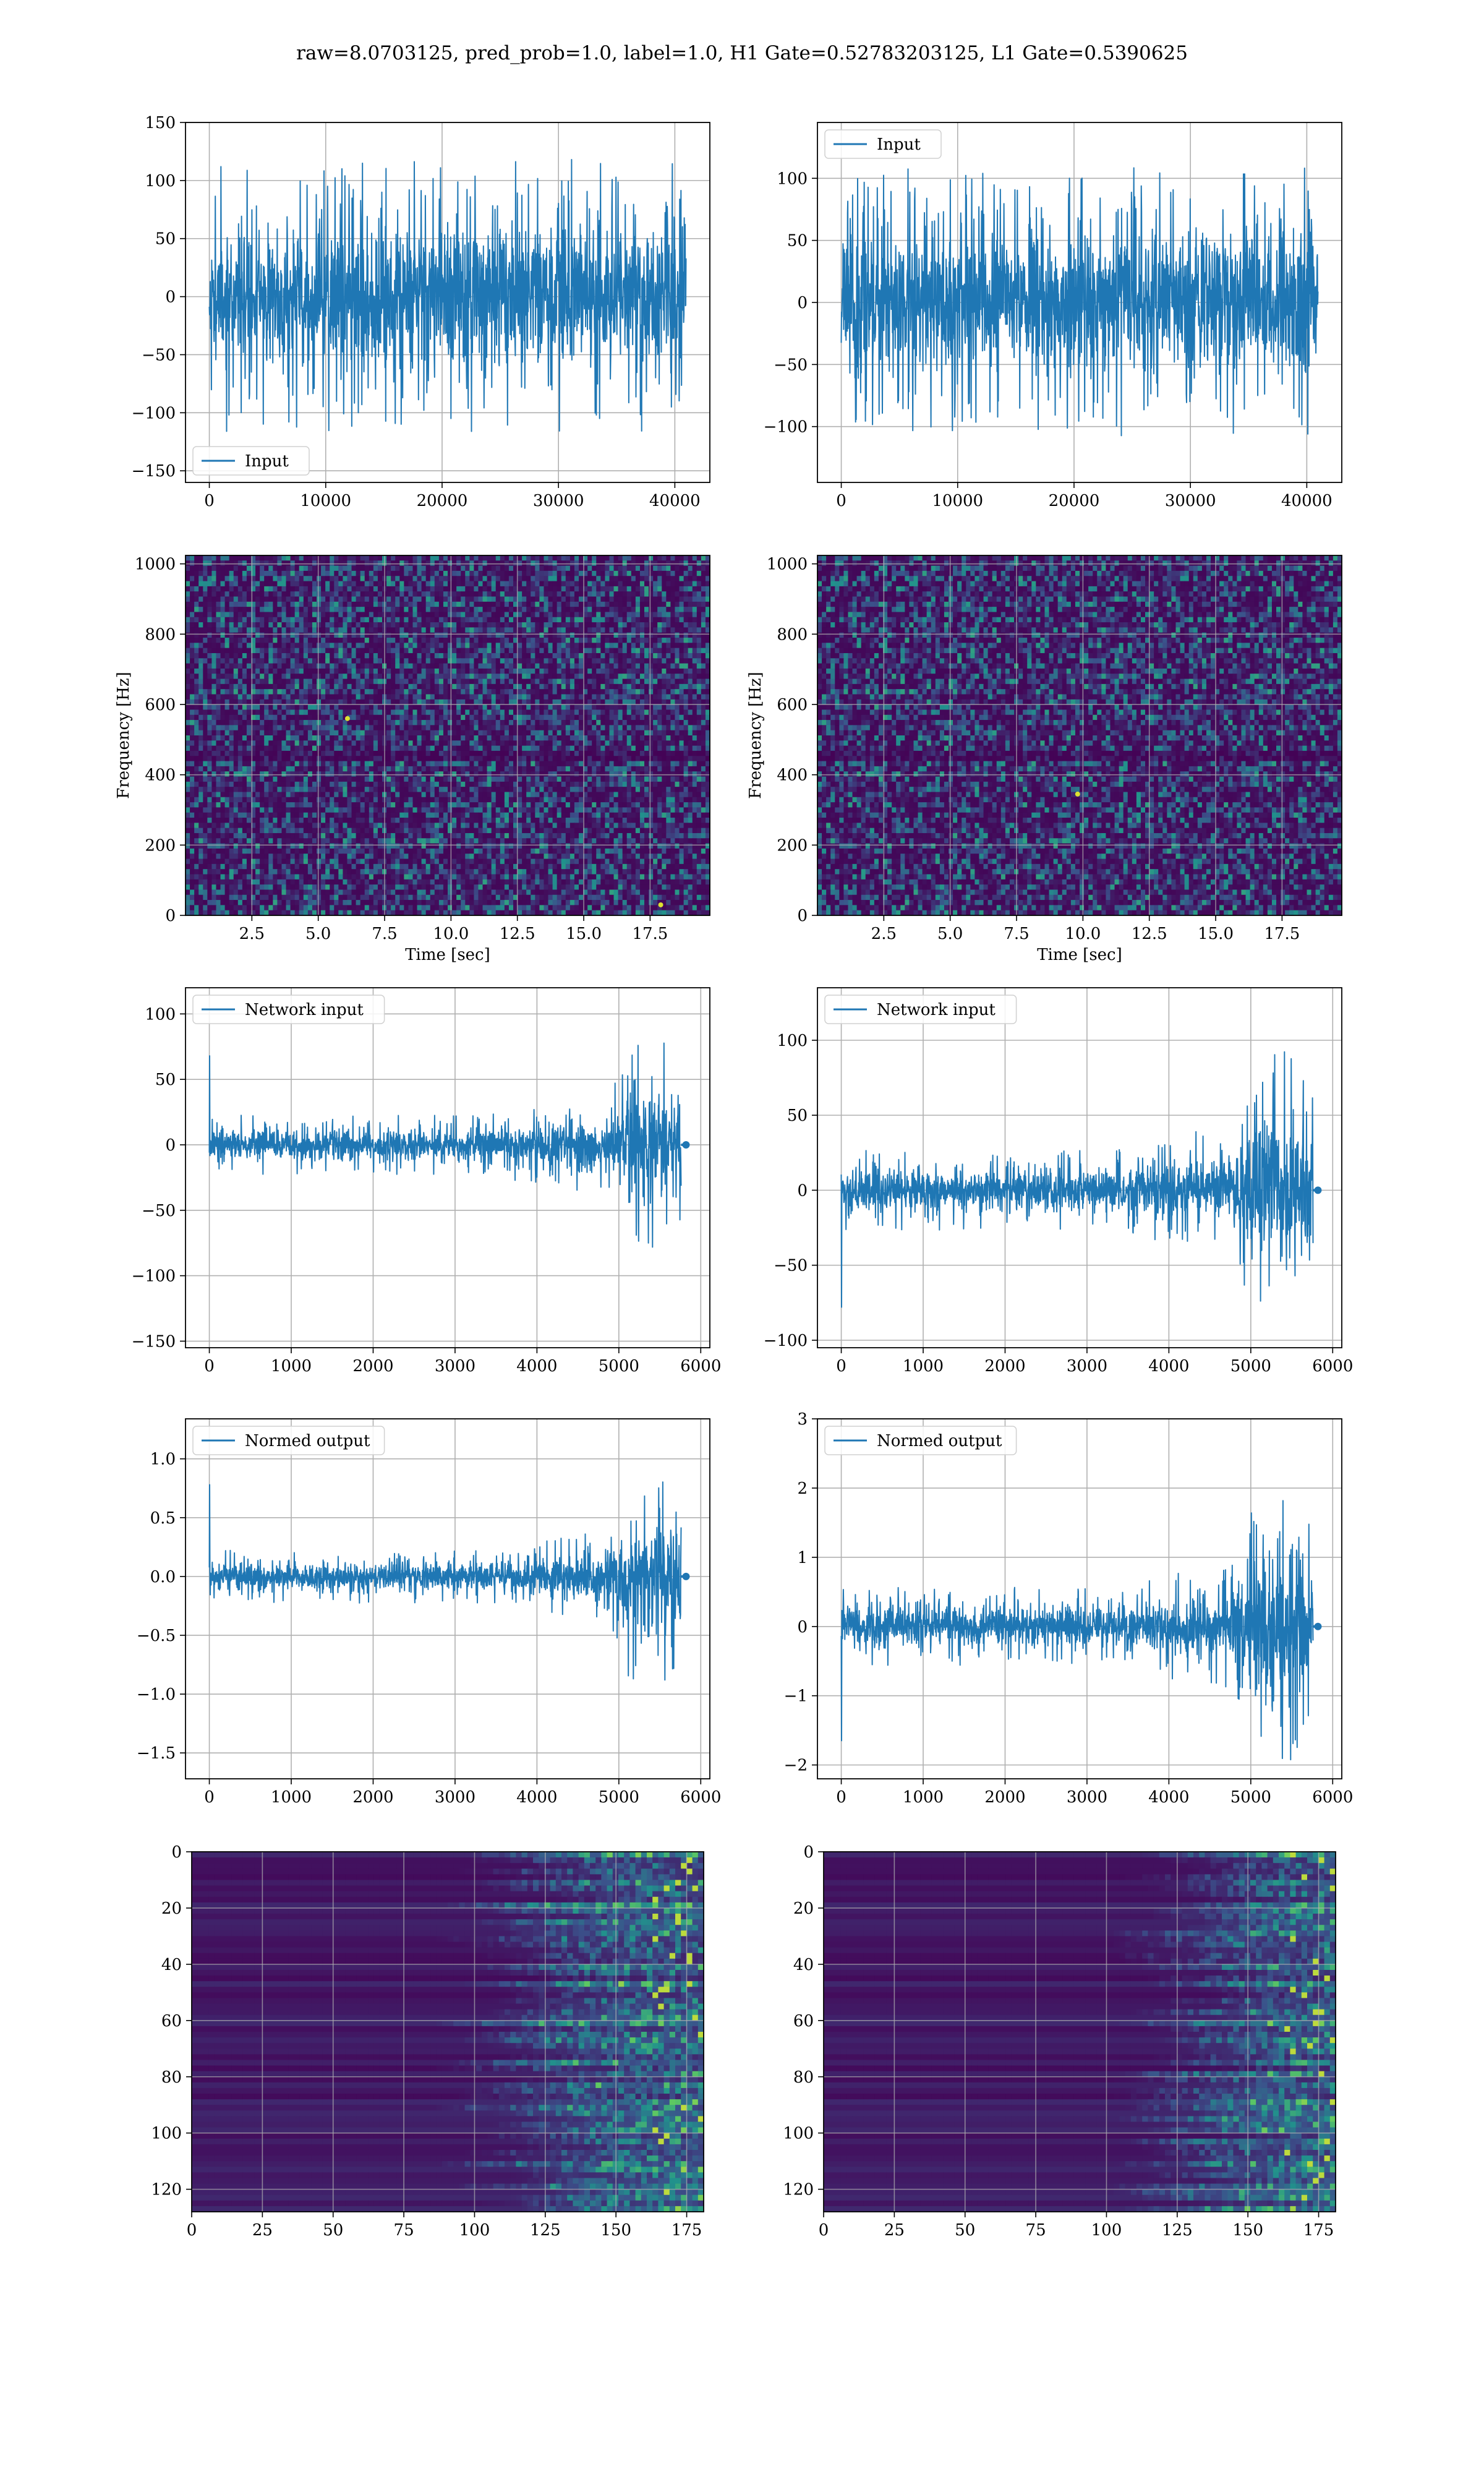  I want to click on l1-input-legend: Input, so click(883, 144).